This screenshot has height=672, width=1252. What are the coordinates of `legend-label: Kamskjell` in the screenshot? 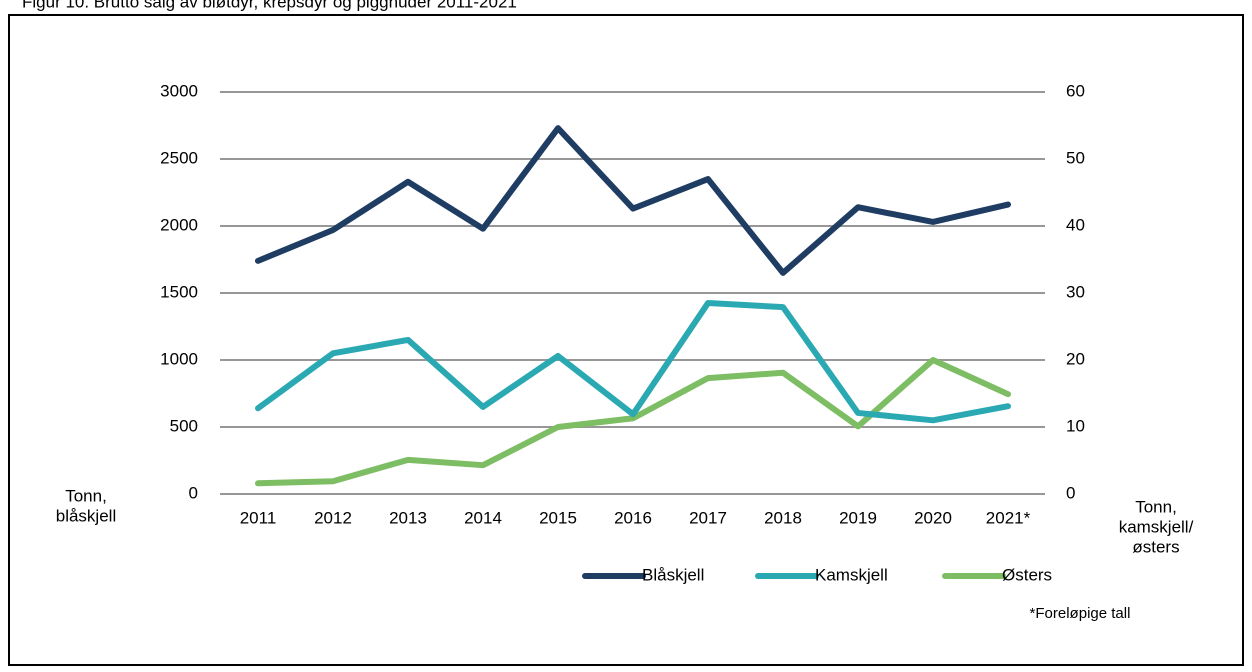 It's located at (851, 574).